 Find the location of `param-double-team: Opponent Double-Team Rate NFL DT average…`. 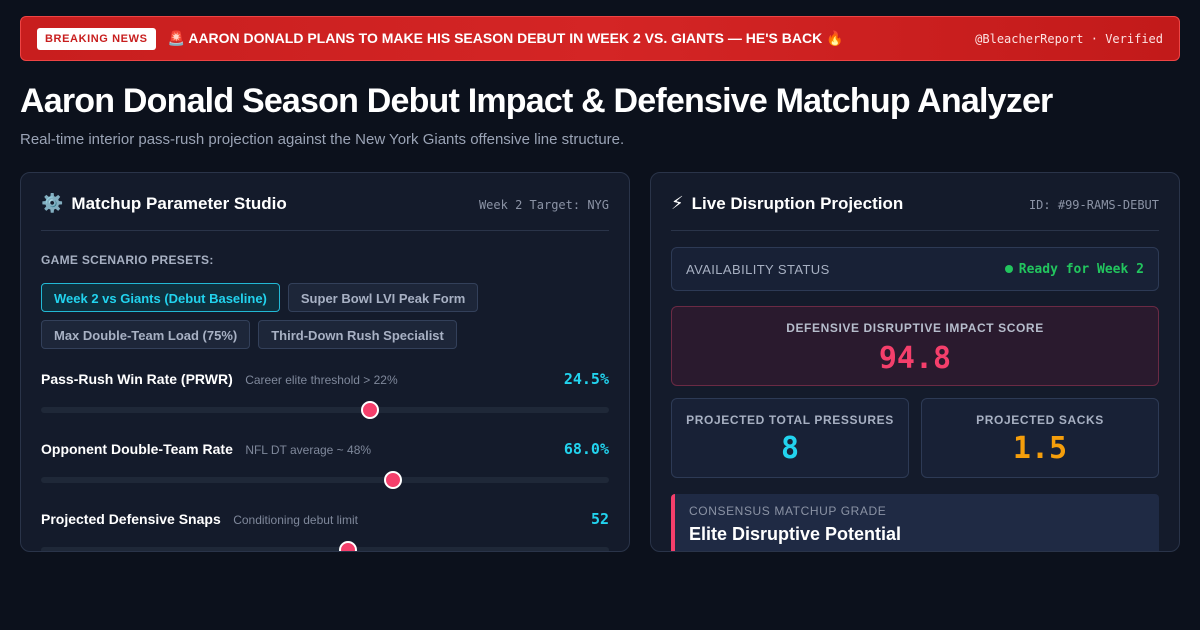

param-double-team: Opponent Double-Team Rate NFL DT average… is located at coordinates (325, 464).